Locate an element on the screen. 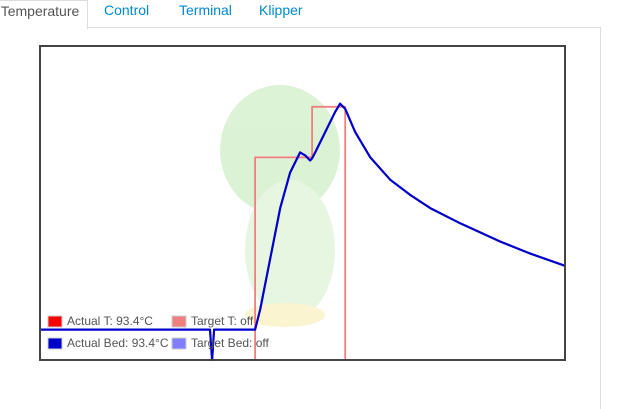 Image resolution: width=625 pixels, height=409 pixels. tab: Temperature is located at coordinates (44, 14).